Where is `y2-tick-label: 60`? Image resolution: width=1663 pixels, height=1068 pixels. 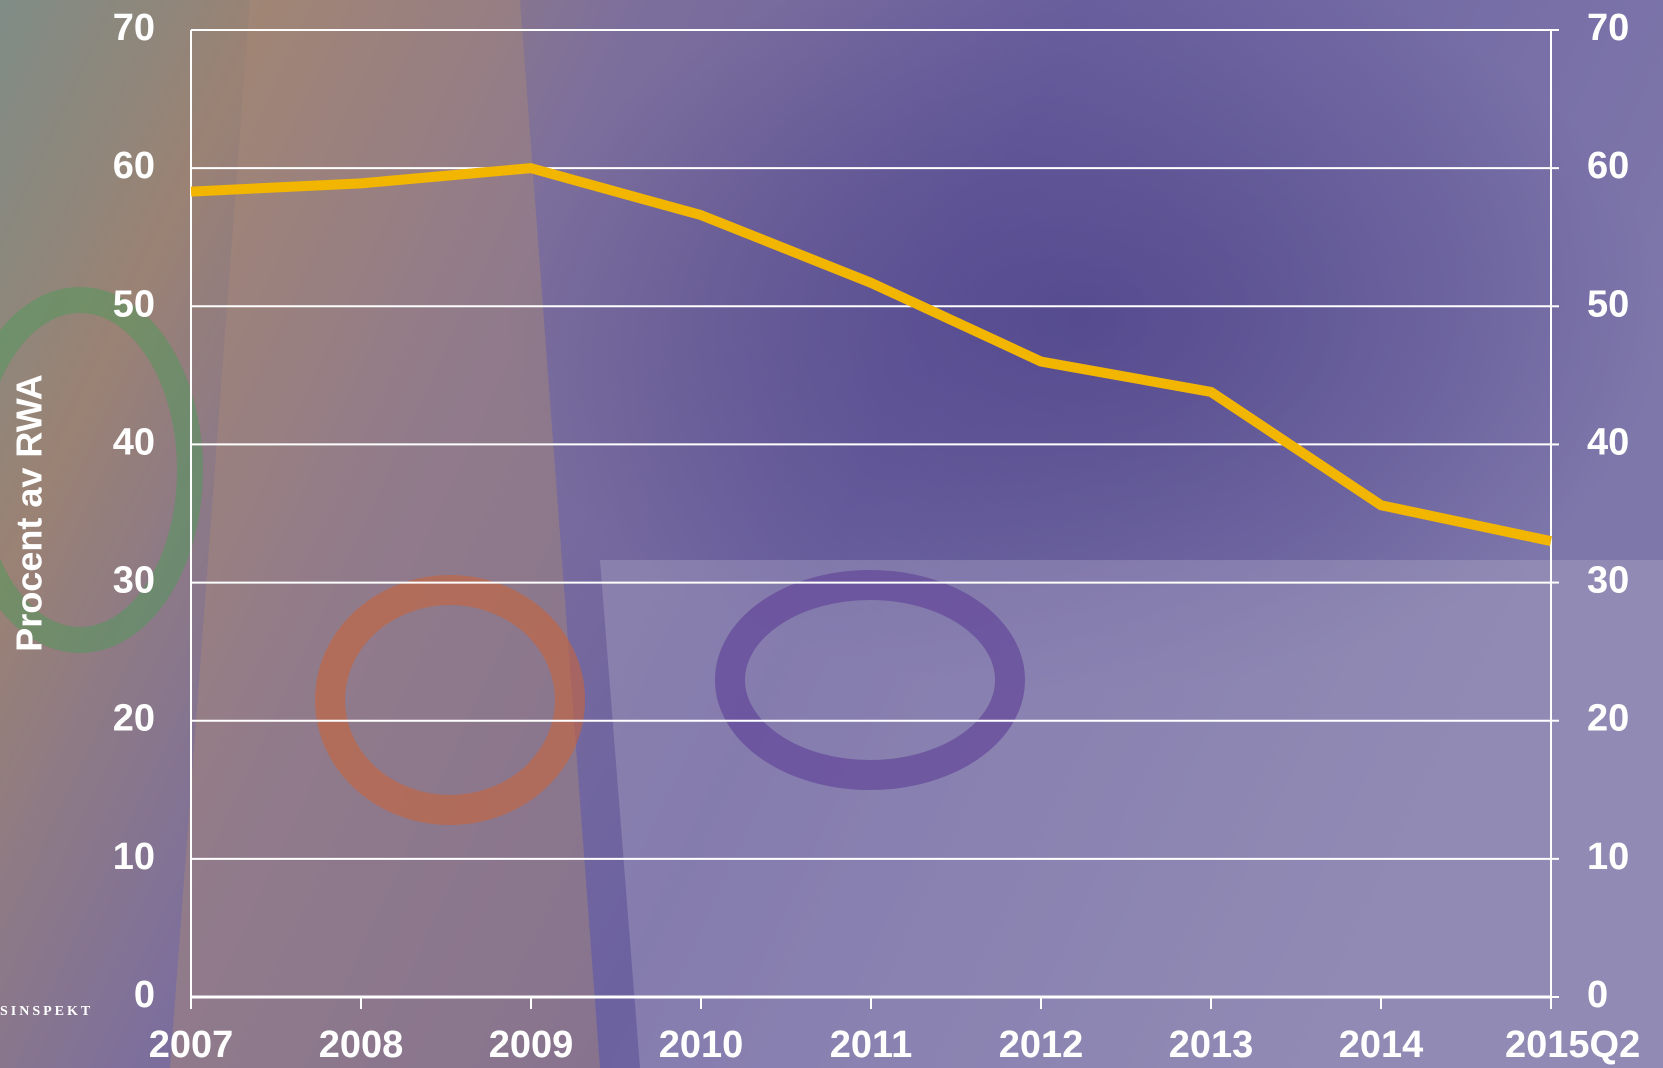 y2-tick-label: 60 is located at coordinates (1608, 166).